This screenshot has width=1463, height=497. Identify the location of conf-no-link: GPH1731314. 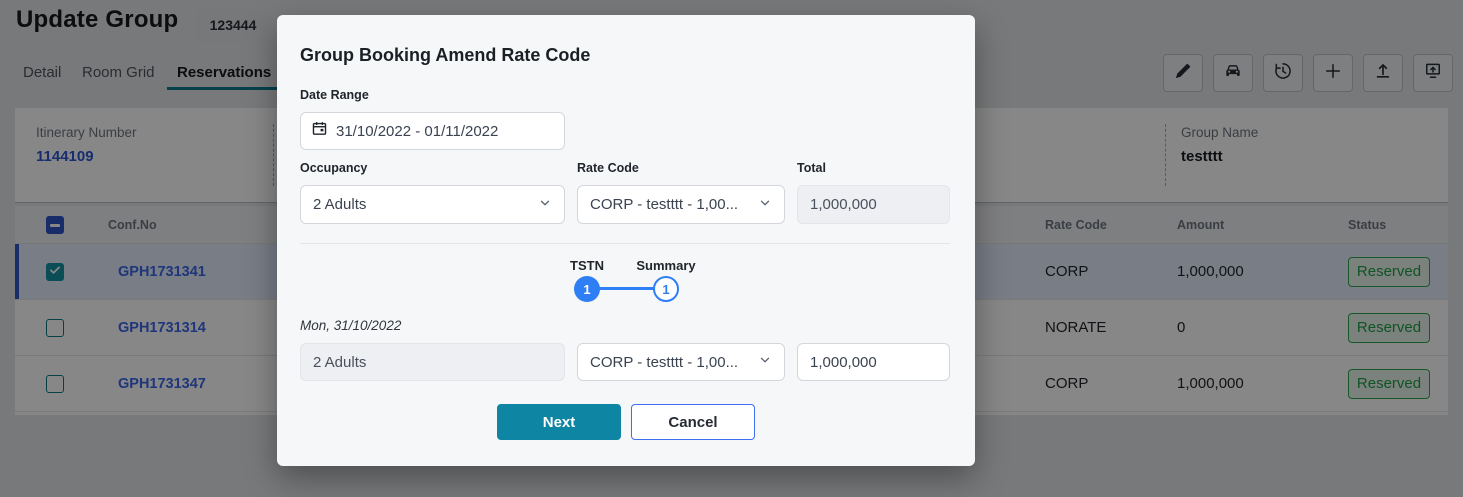
(162, 328).